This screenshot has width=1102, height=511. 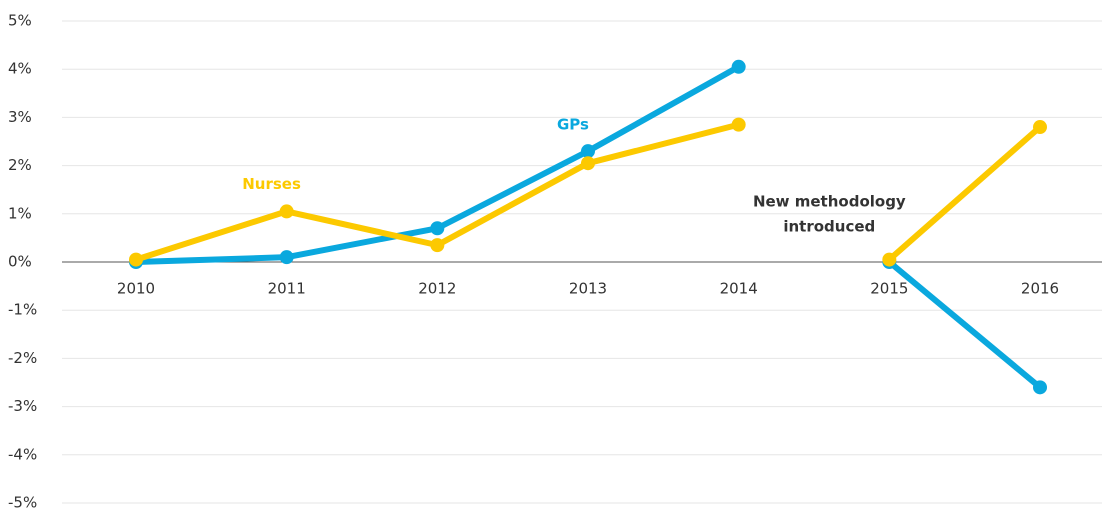 What do you see at coordinates (20, 69) in the screenshot?
I see `y-tick-label: 4%` at bounding box center [20, 69].